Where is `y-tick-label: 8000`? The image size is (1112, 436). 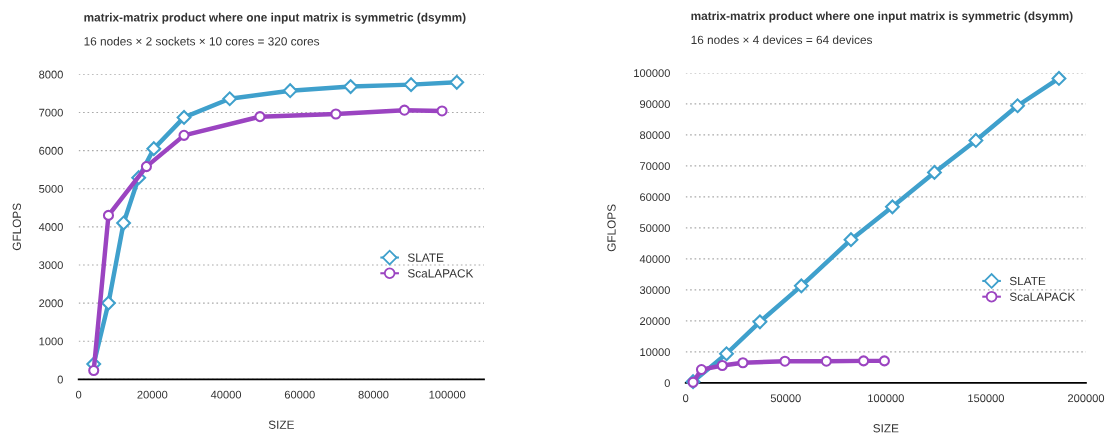
y-tick-label: 8000 is located at coordinates (51, 74).